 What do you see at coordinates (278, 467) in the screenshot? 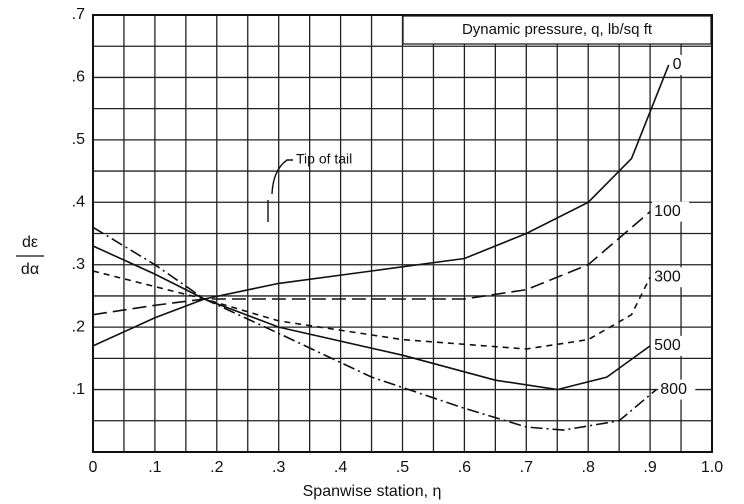
I see `x-tick-label: .3` at bounding box center [278, 467].